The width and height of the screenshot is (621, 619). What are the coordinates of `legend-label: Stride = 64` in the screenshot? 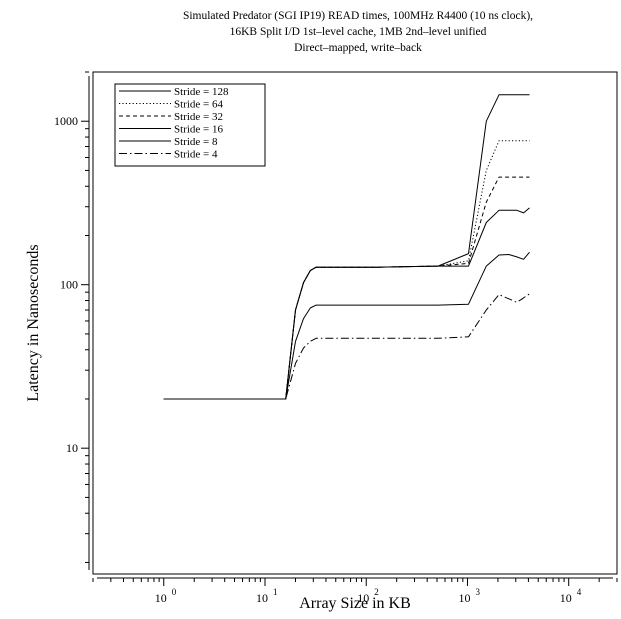 It's located at (198, 105).